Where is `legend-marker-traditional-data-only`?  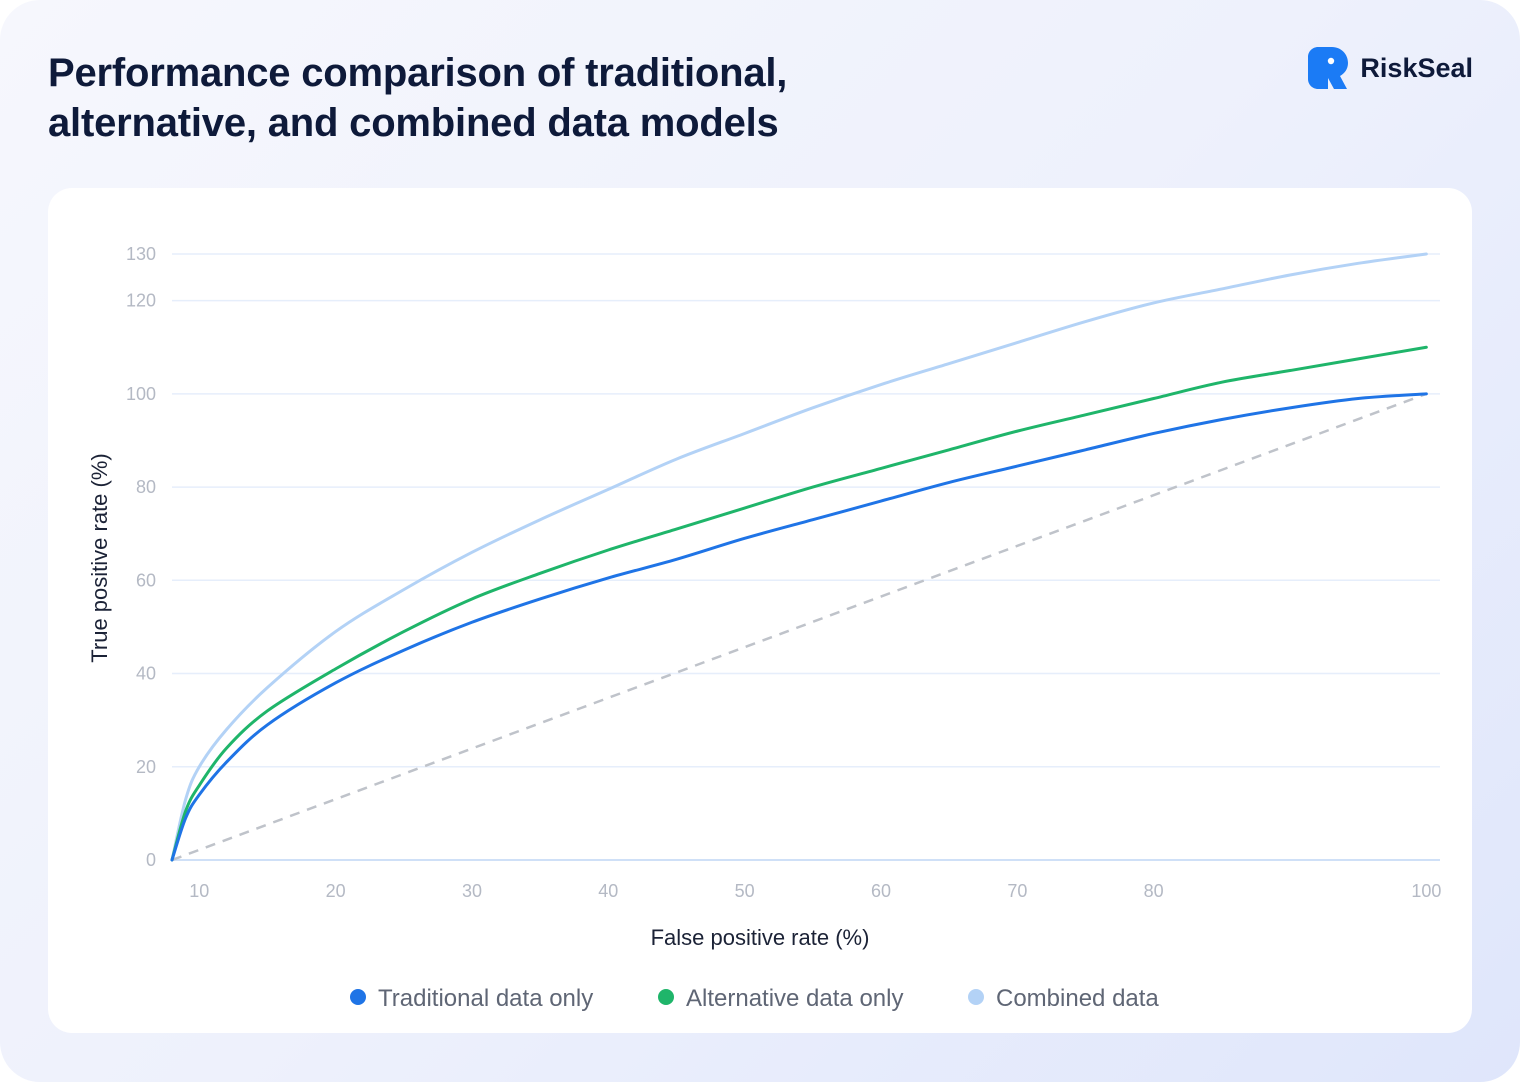
legend-marker-traditional-data-only is located at coordinates (358, 997).